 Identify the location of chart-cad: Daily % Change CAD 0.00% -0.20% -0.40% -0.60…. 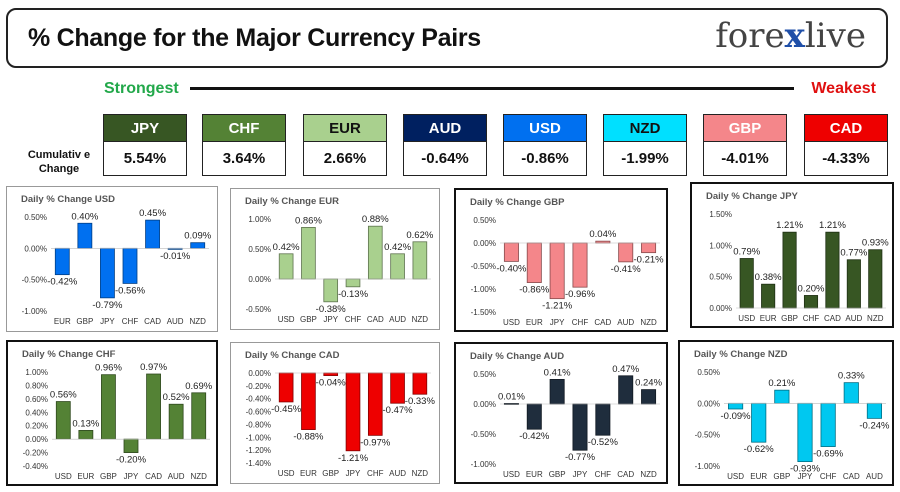
(335, 413).